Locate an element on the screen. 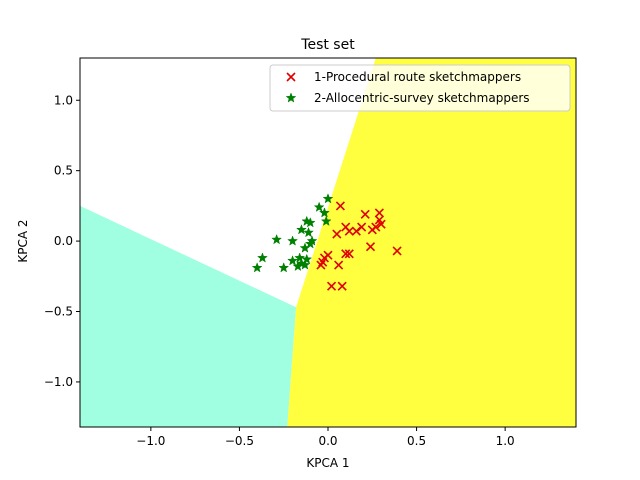 The width and height of the screenshot is (640, 480). x-axis-label: KPCA 1 is located at coordinates (327, 463).